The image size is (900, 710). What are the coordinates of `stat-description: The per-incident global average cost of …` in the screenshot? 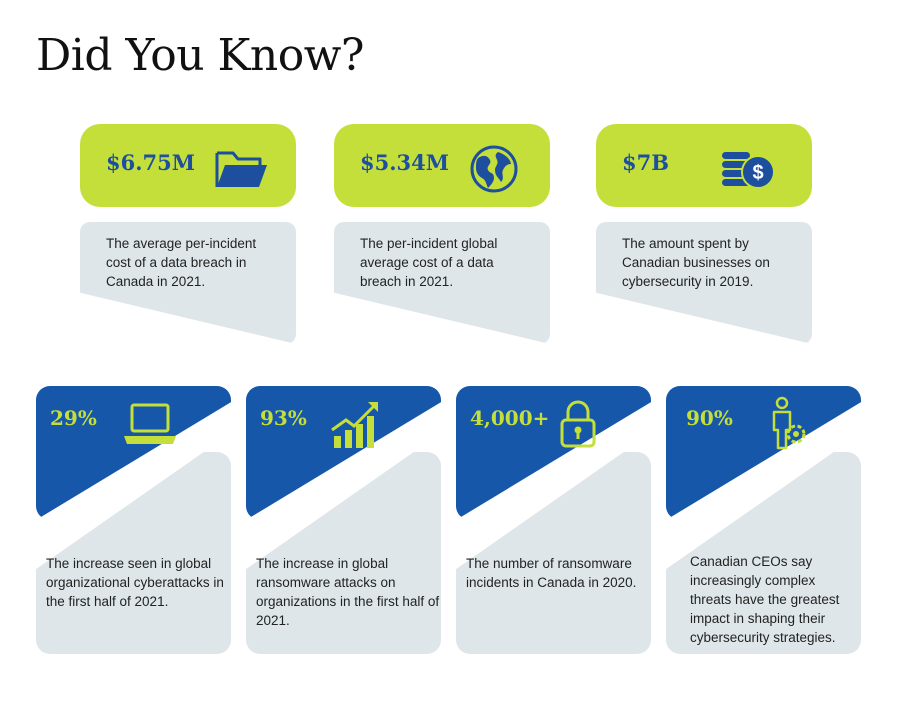 It's located at (429, 262).